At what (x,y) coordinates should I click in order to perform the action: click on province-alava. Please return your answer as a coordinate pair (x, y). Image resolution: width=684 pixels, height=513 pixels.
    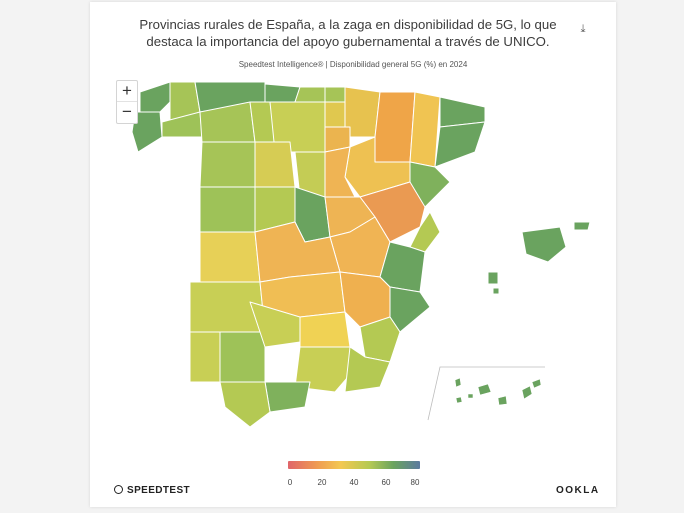
    Looking at the image, I should click on (335, 114).